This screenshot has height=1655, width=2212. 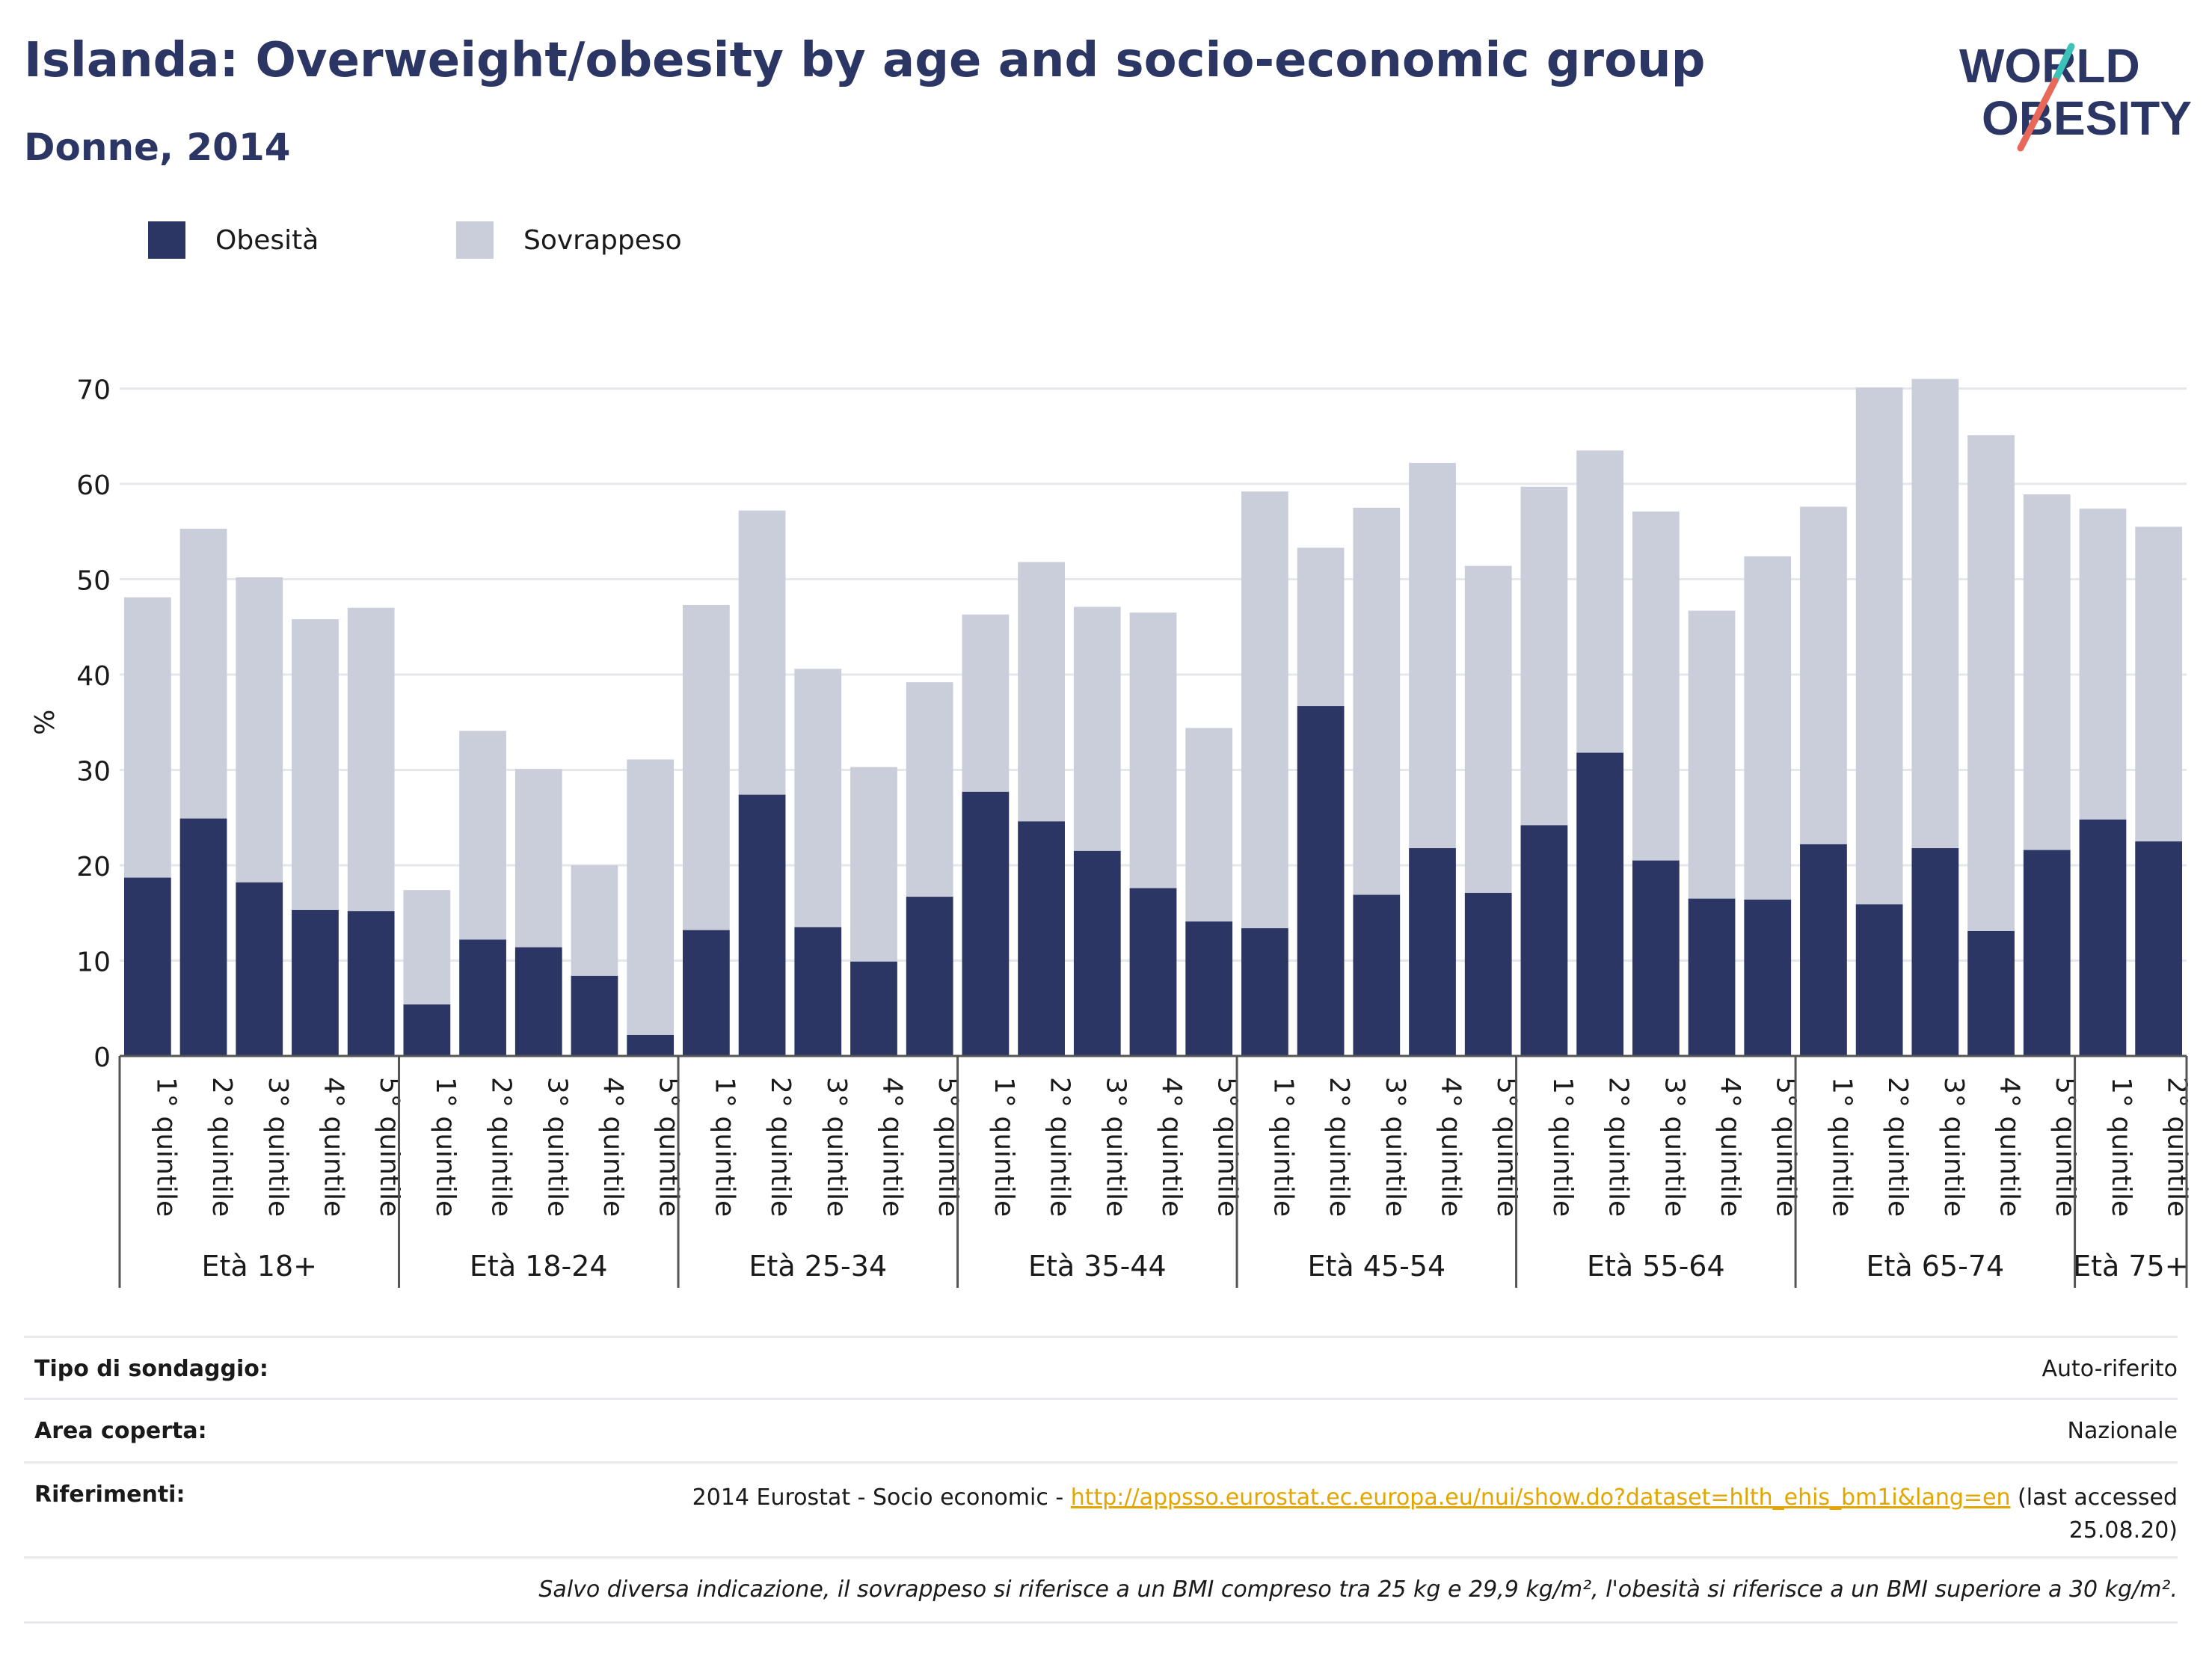 I want to click on age-group-label: Età 75+, so click(x=2130, y=1266).